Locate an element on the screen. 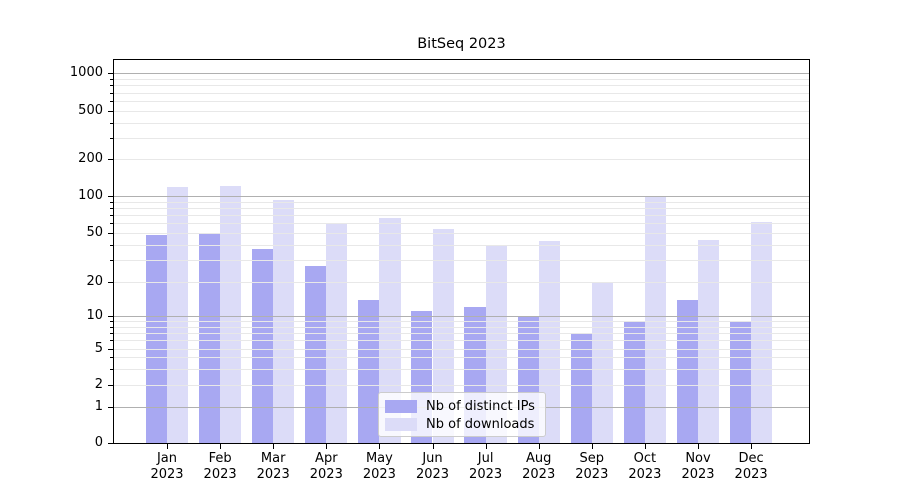 The width and height of the screenshot is (900, 500). legend: Nb of distinct IPs Nb of downloads is located at coordinates (462, 414).